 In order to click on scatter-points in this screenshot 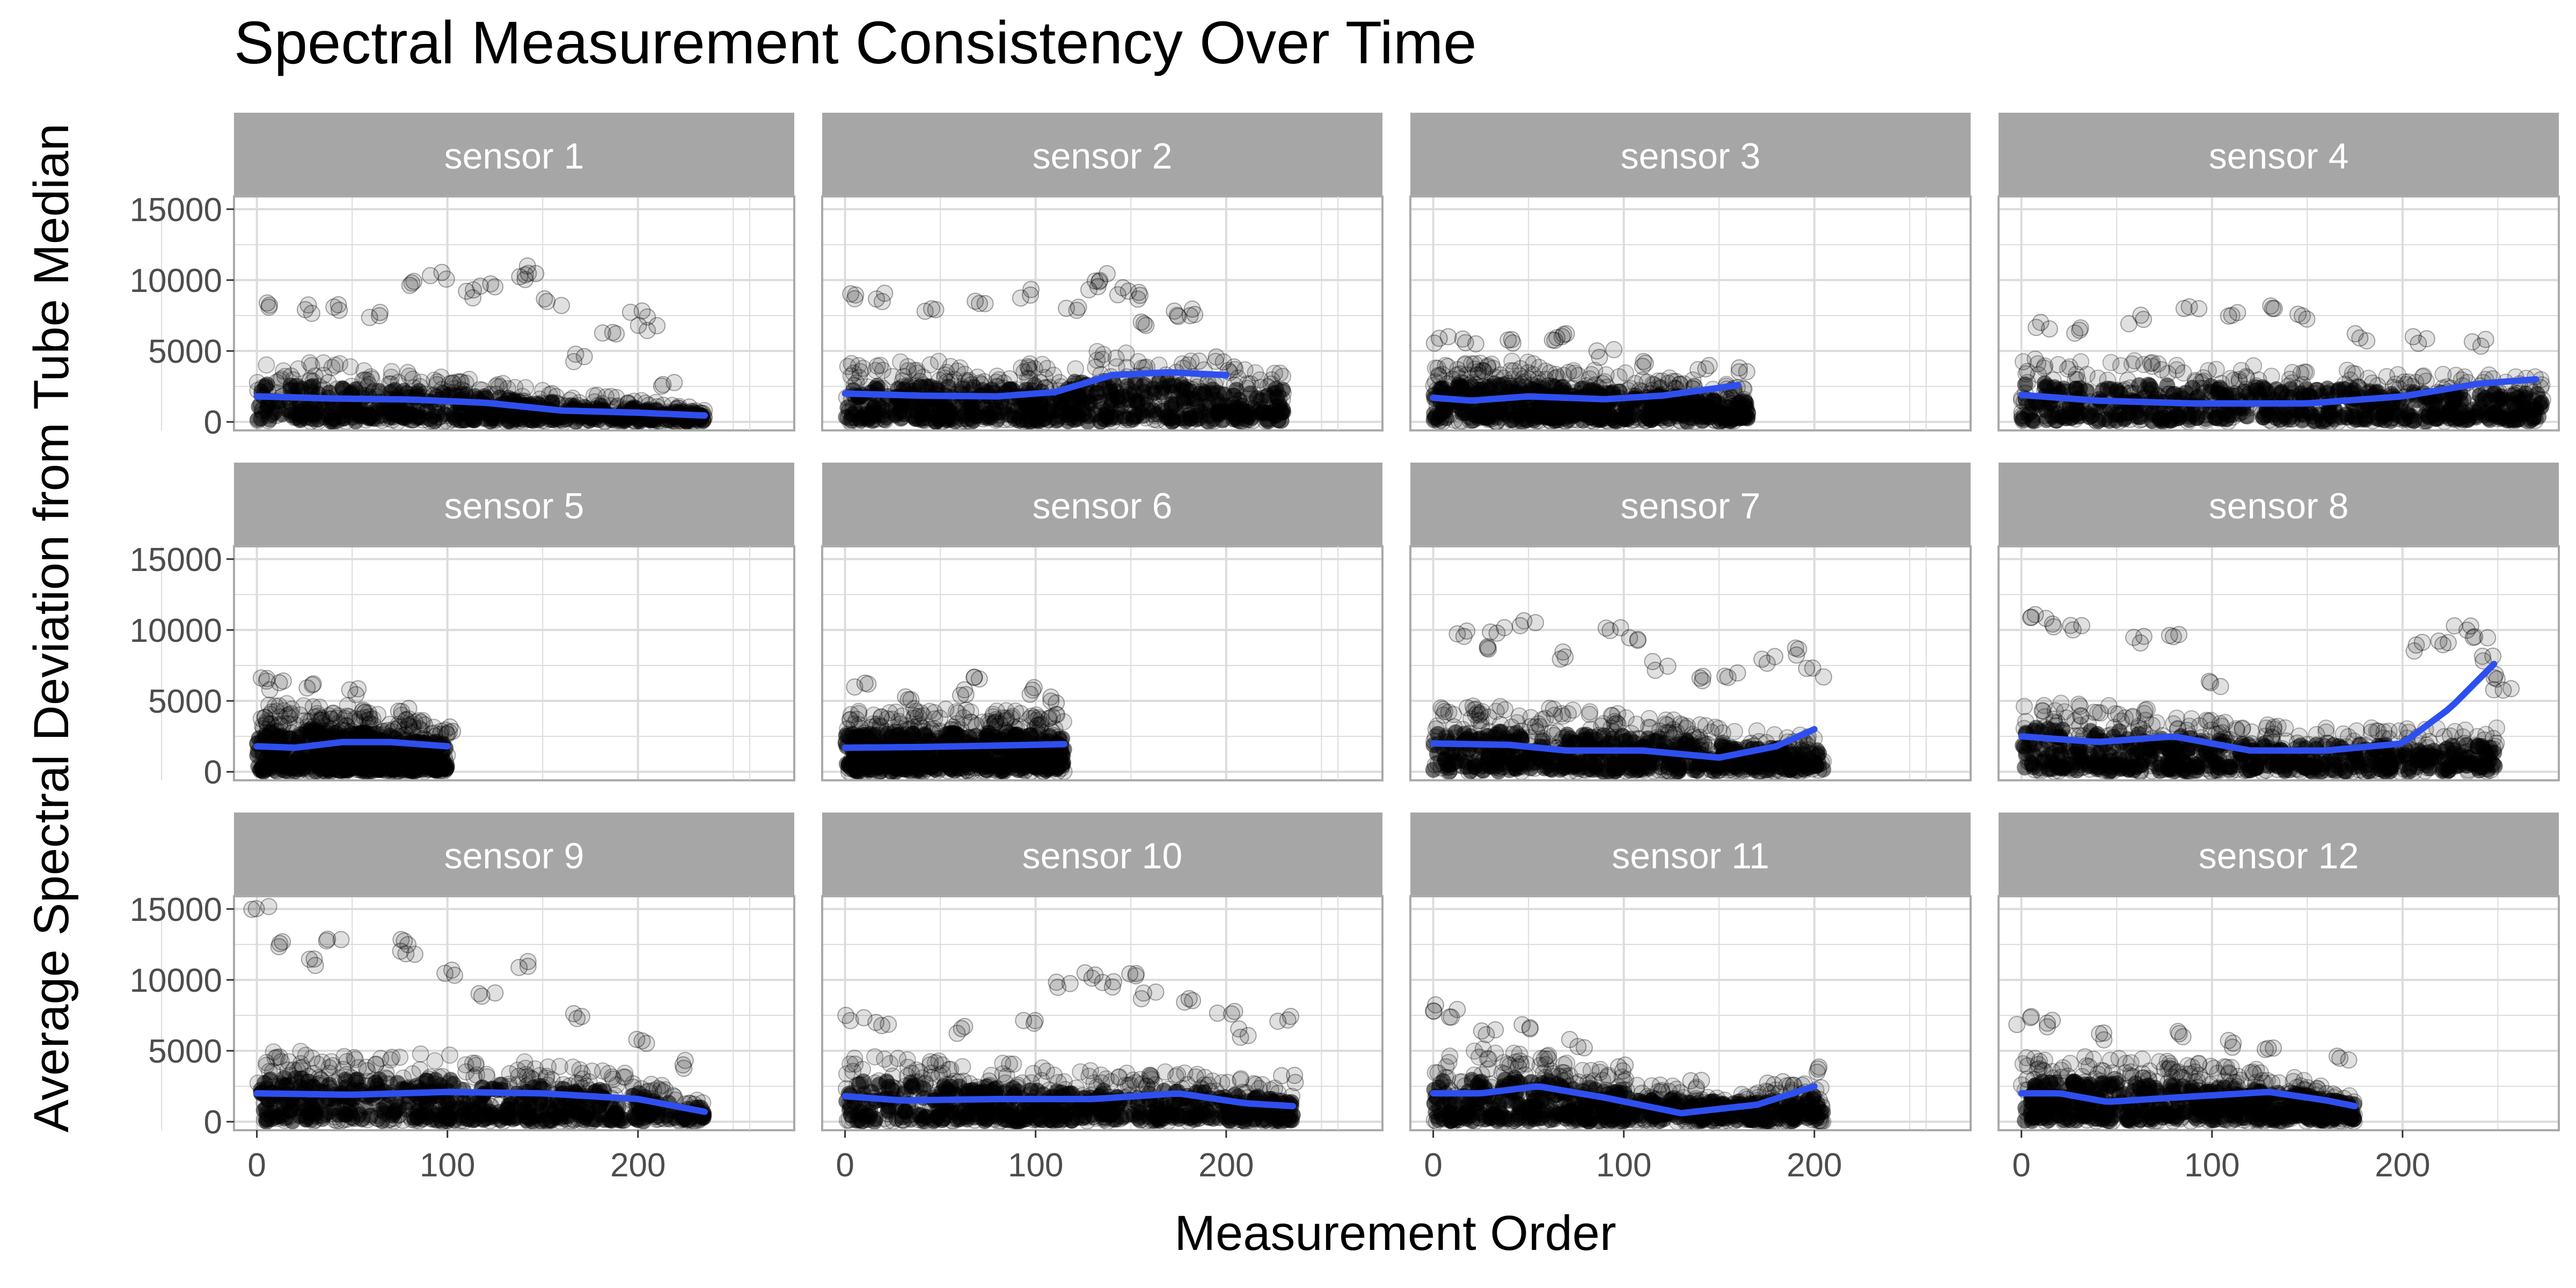, I will do `click(1065, 347)`.